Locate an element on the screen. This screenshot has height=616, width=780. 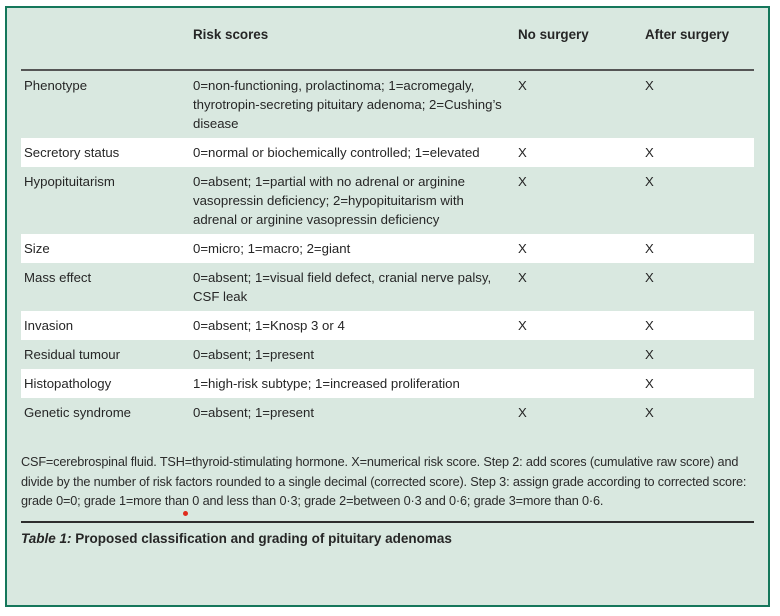
row-risk-scores: 0=micro; 1=macro; 2=giant is located at coordinates (272, 248).